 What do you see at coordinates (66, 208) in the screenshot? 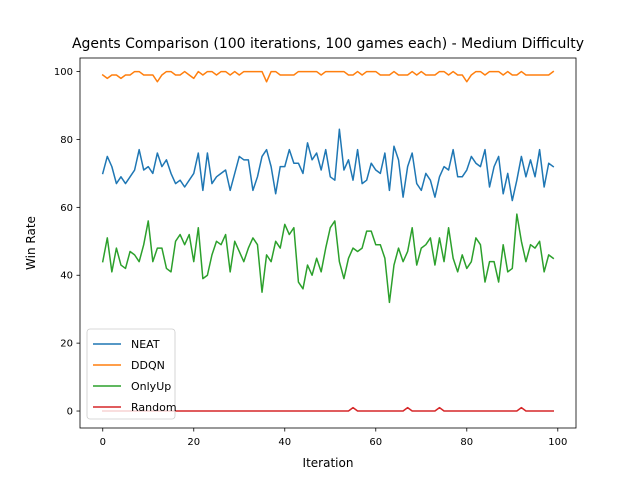
I see `y-tick-label: 60` at bounding box center [66, 208].